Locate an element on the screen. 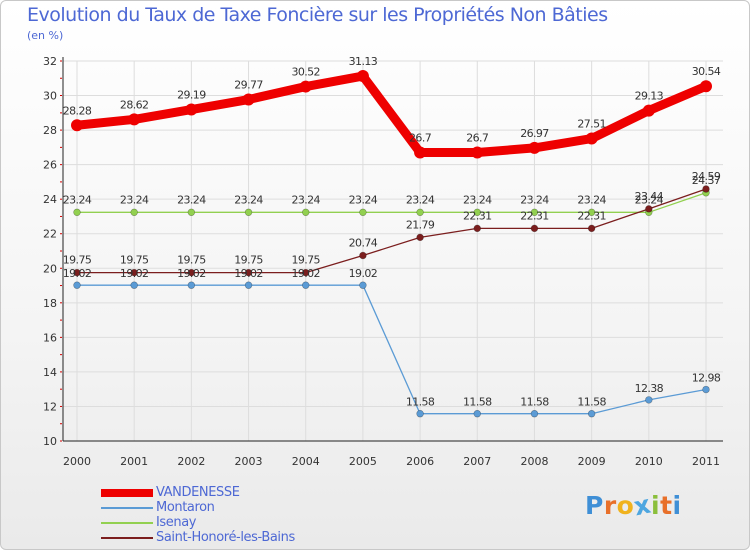 This screenshot has width=750, height=550. x-tick-label: 2011 is located at coordinates (706, 461).